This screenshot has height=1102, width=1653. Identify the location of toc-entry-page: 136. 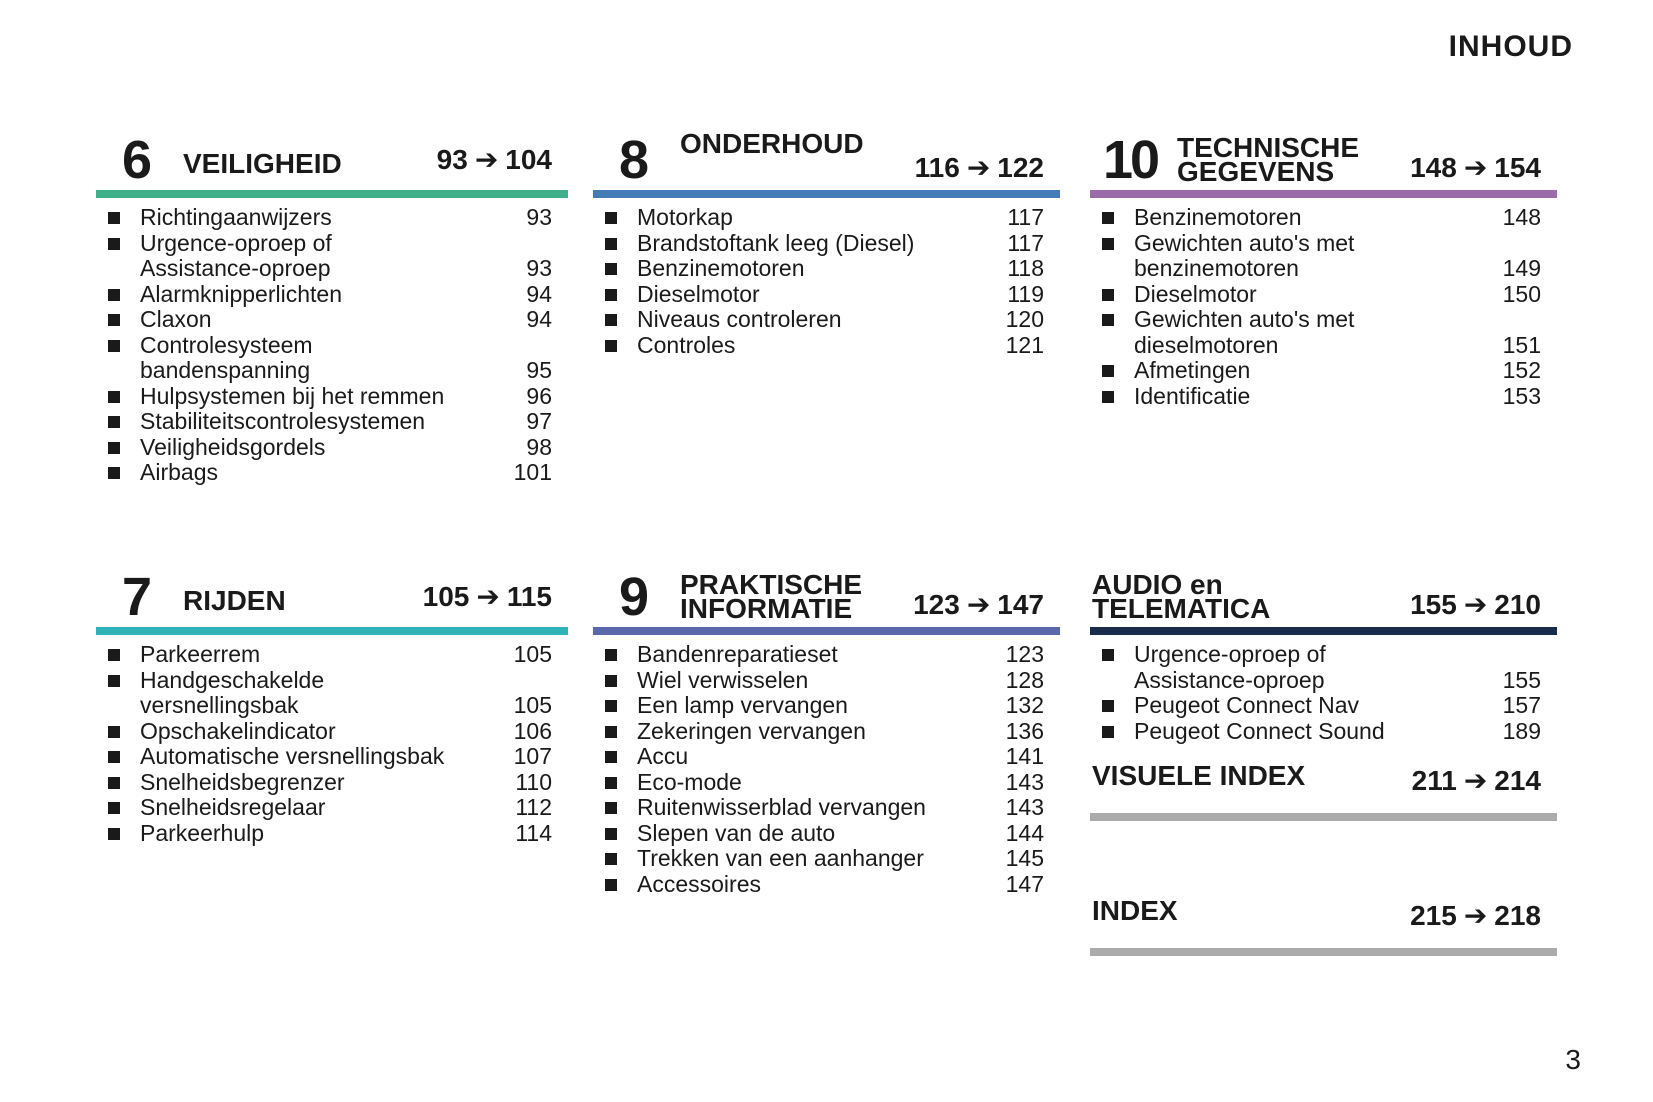
(1024, 730).